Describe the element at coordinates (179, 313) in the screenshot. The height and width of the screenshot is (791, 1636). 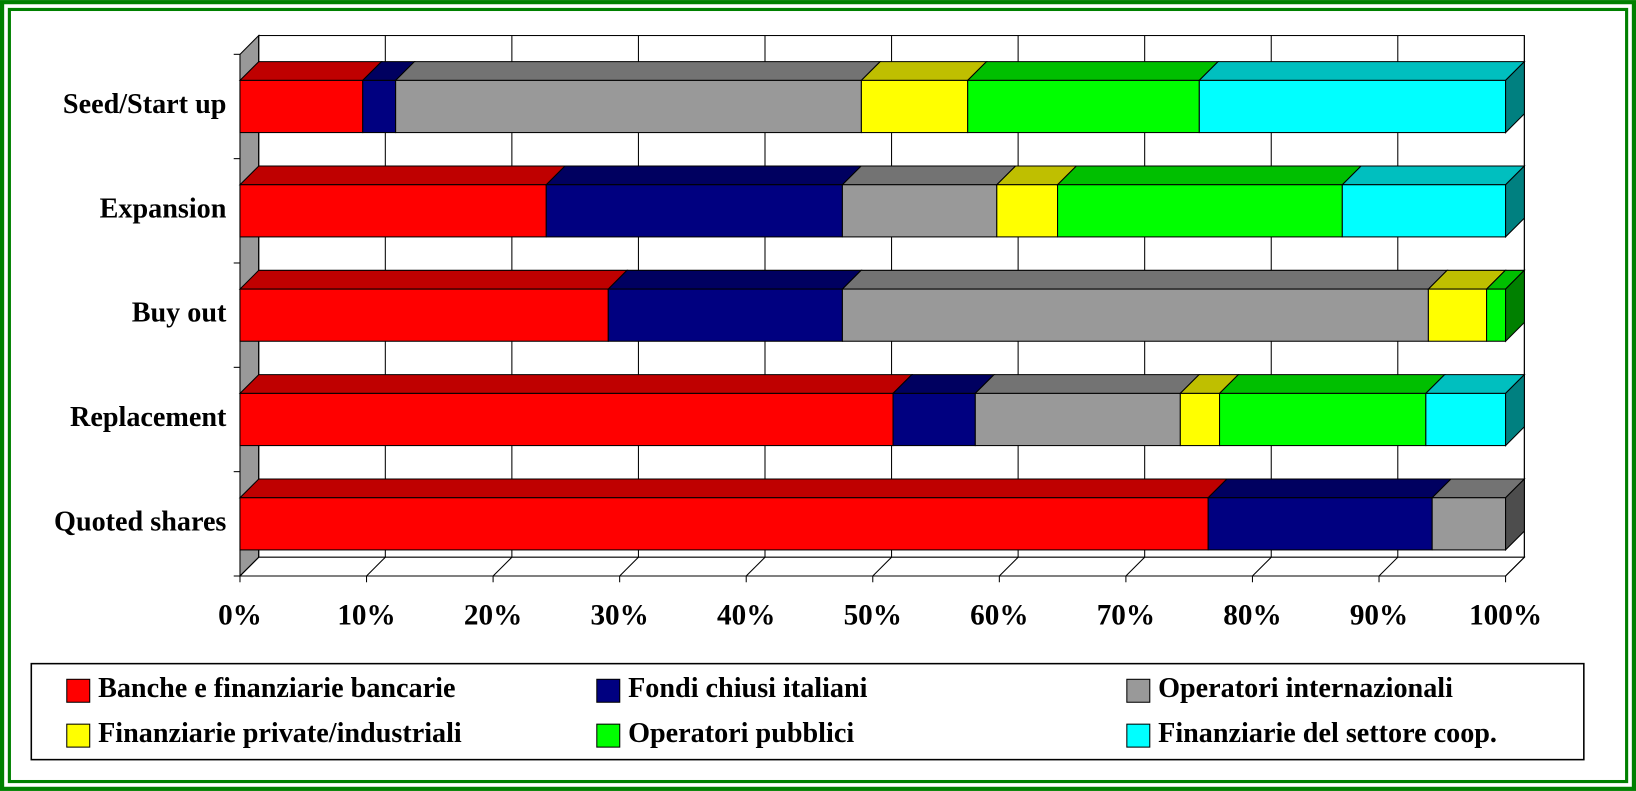
I see `y-tick-label: Buy out` at that location.